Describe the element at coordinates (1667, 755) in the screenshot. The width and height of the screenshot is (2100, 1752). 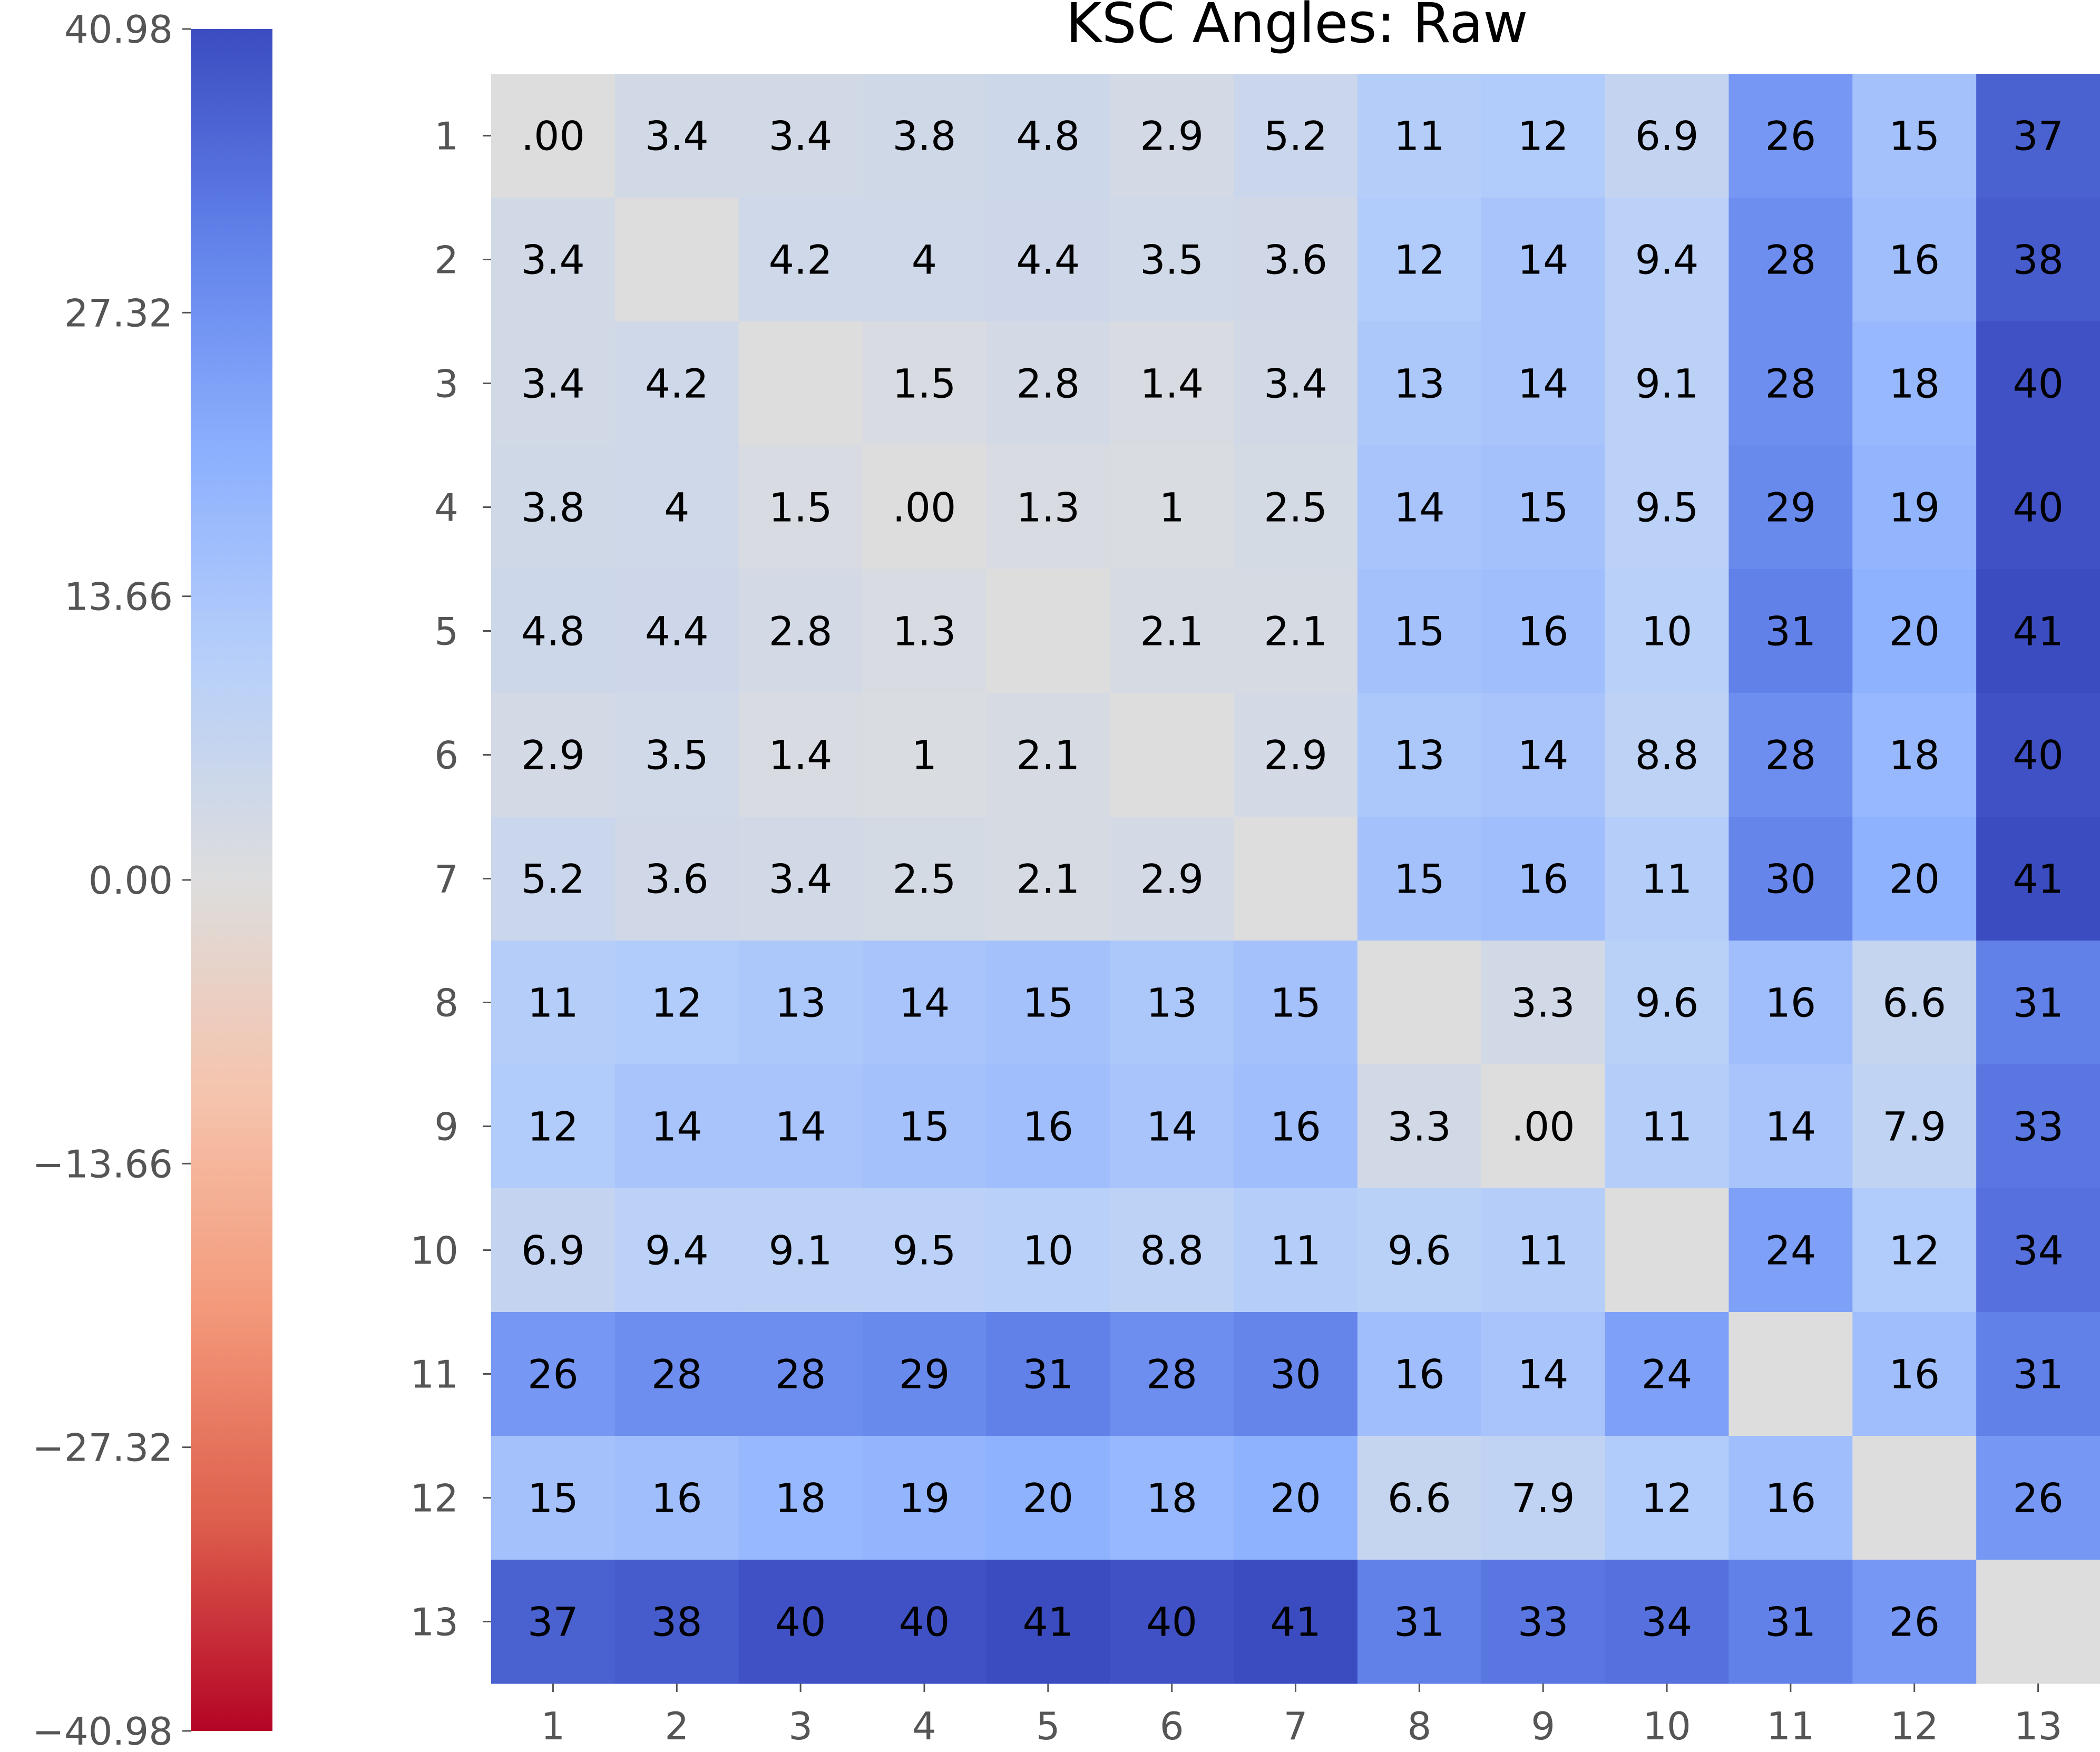
I see `cell-value-label: 8.8` at that location.